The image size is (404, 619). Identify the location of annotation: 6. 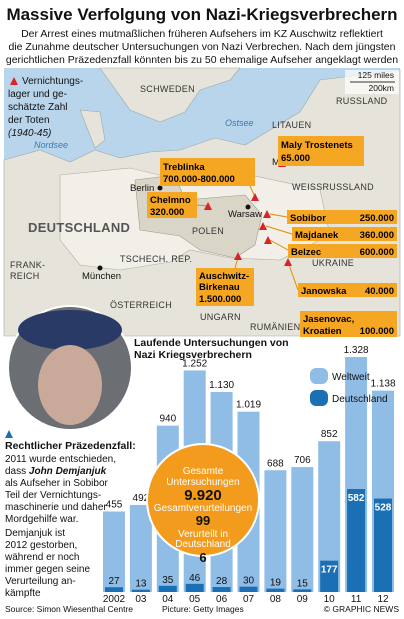
(202, 557).